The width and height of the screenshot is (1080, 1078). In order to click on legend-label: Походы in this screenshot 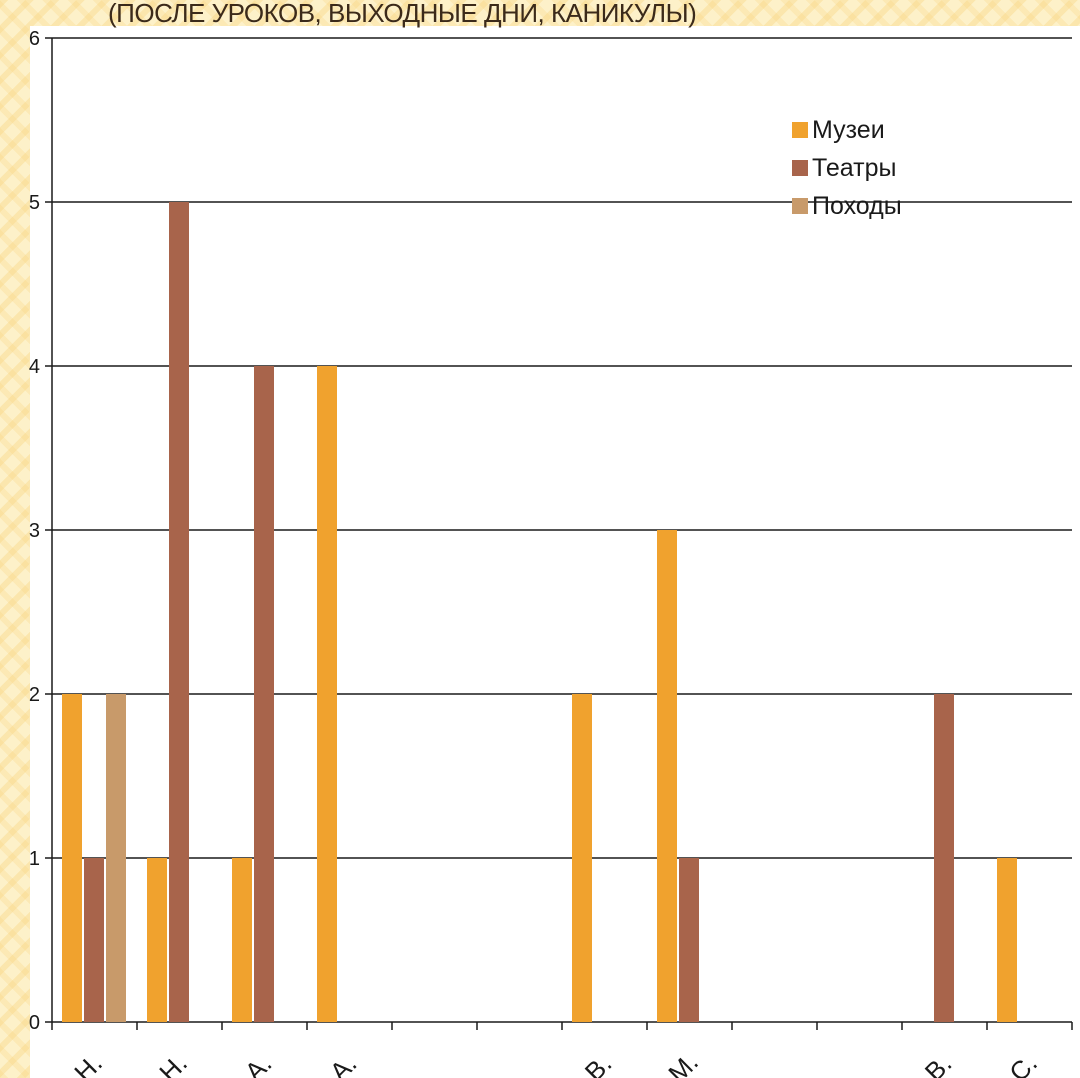, I will do `click(857, 206)`.